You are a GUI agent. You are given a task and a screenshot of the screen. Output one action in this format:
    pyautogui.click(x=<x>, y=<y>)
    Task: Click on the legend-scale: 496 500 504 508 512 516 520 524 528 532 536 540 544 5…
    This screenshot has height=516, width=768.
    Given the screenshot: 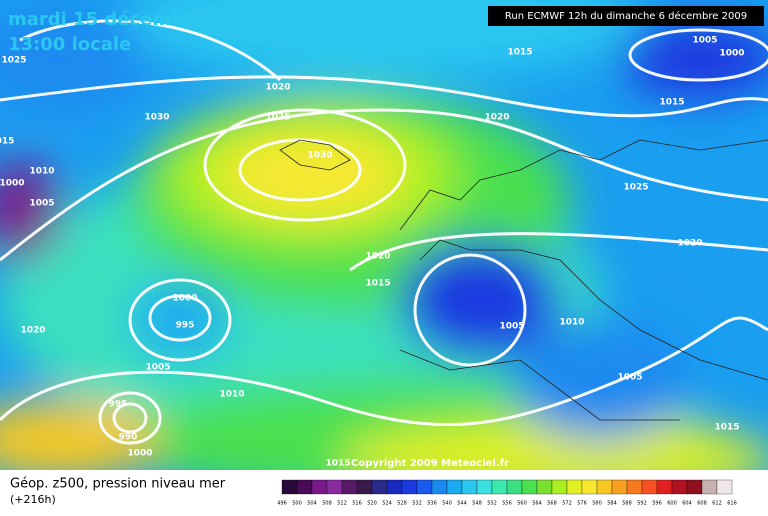 What is the action you would take?
    pyautogui.click(x=507, y=493)
    